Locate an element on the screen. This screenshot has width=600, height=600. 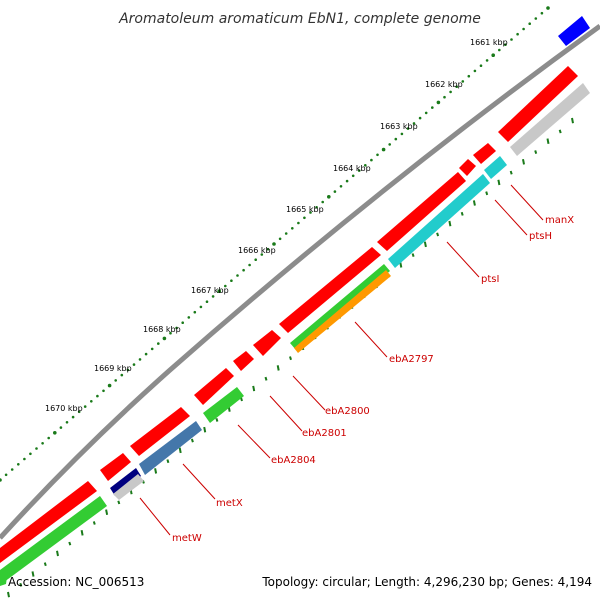
gene-label-eba2801: ebA2801 is located at coordinates (324, 433).